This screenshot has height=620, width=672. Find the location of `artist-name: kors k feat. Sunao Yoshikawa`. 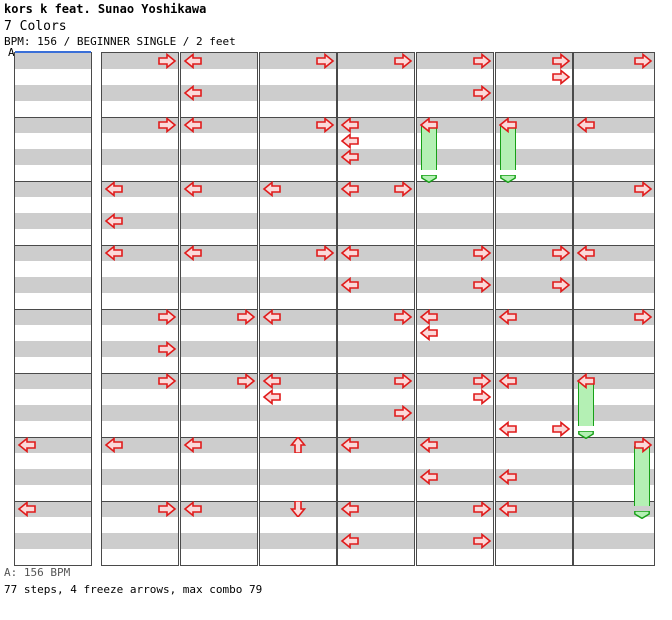

artist-name: kors k feat. Sunao Yoshikawa is located at coordinates (105, 9).